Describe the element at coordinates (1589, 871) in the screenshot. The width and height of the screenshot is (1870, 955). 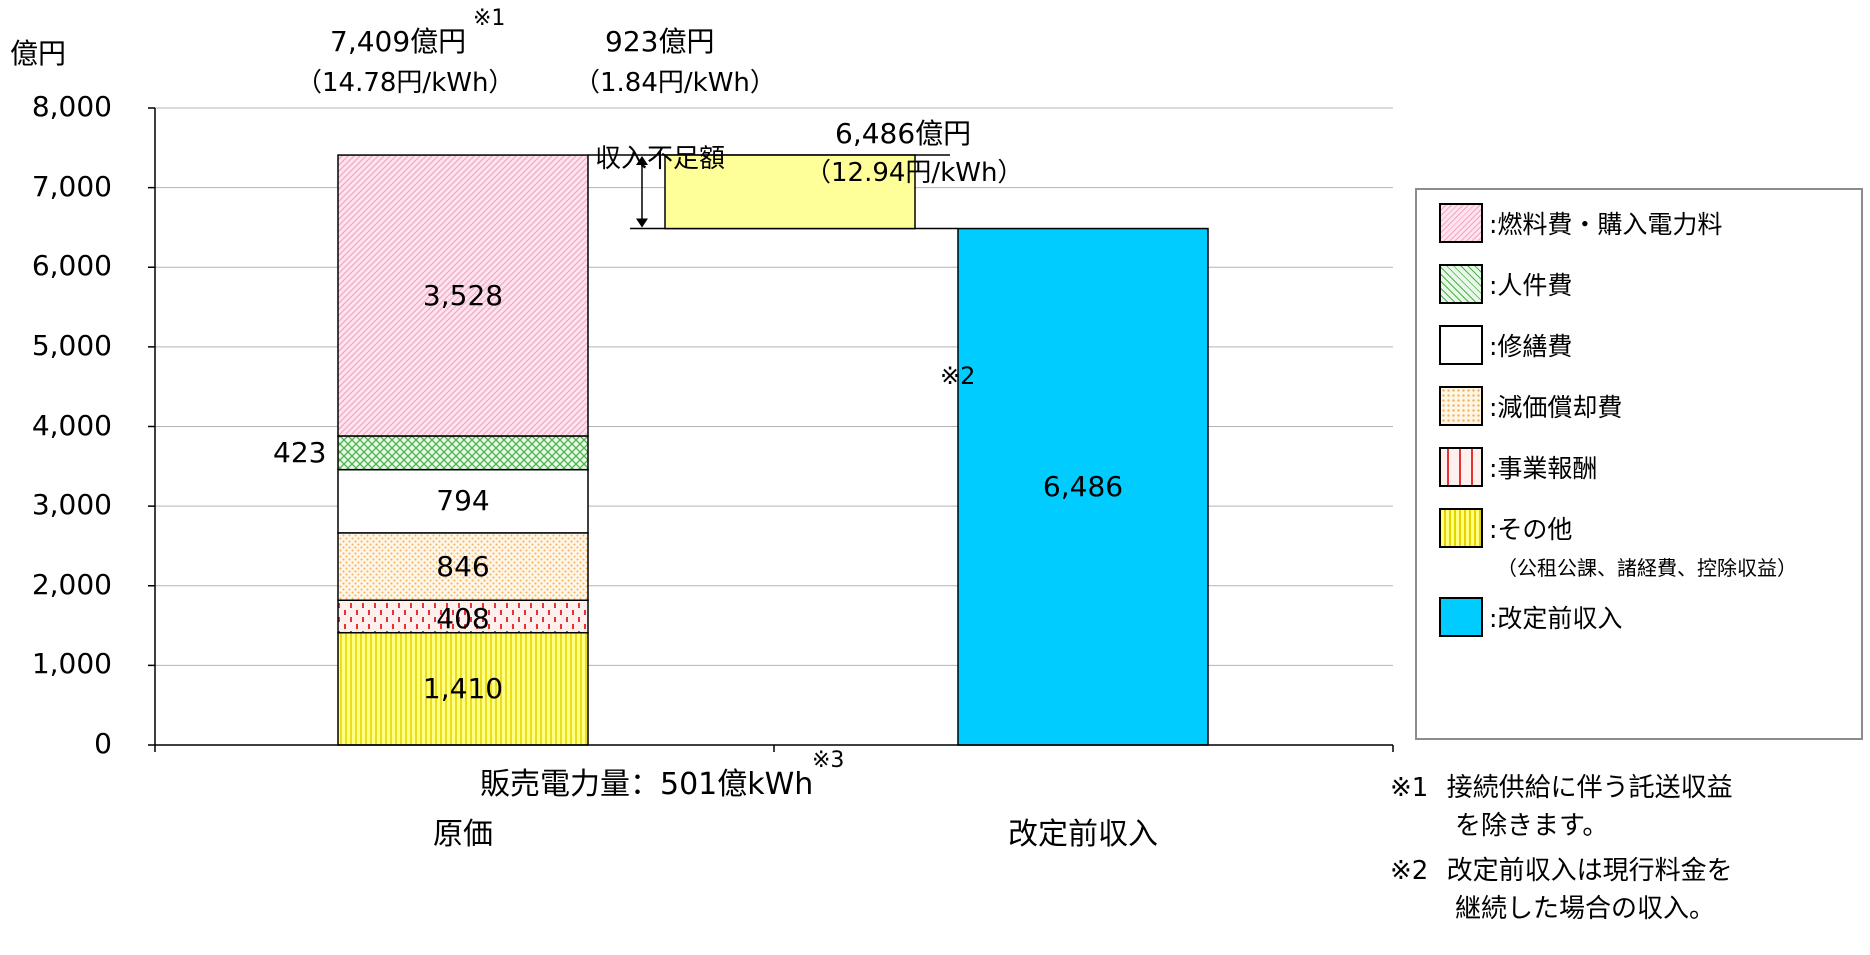
I see `footnote-2-line1: 改定前収入は現行料金を` at that location.